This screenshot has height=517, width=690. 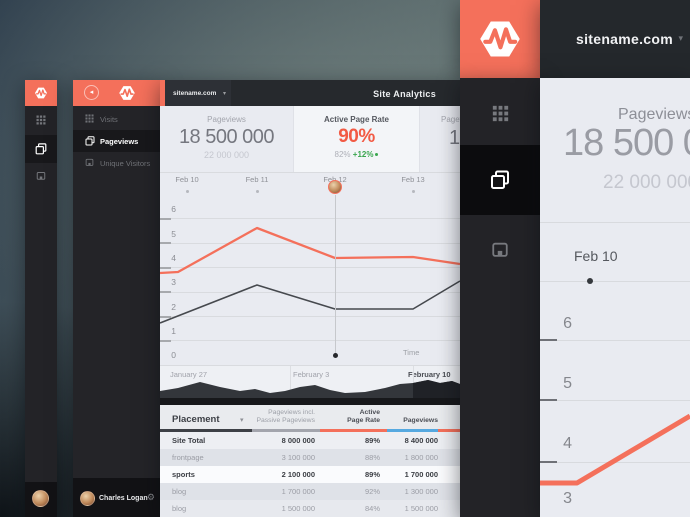 I want to click on column-header-active-rate: Active Page Rate, so click(x=350, y=417).